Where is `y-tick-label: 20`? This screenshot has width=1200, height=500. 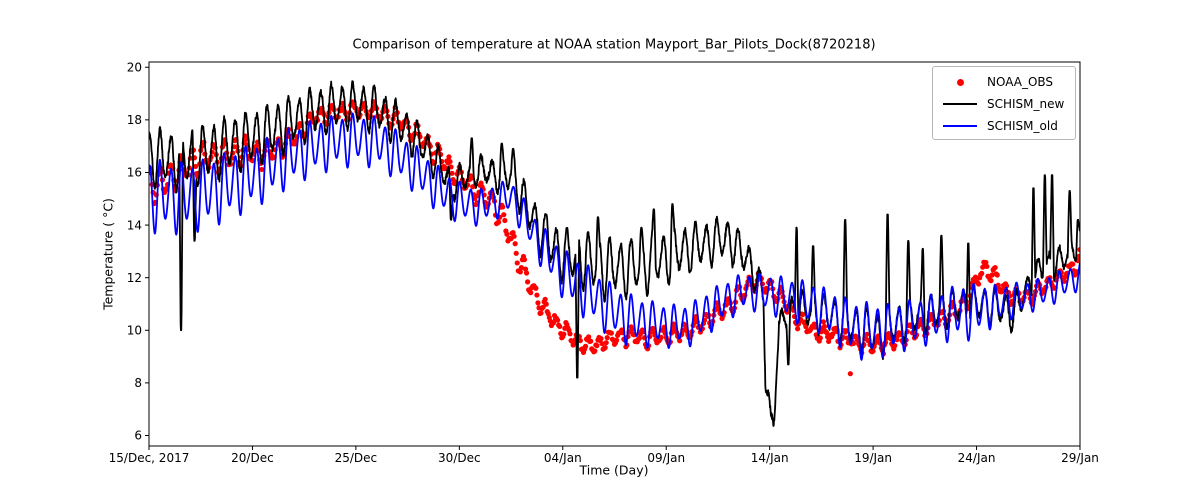 y-tick-label: 20 is located at coordinates (134, 67).